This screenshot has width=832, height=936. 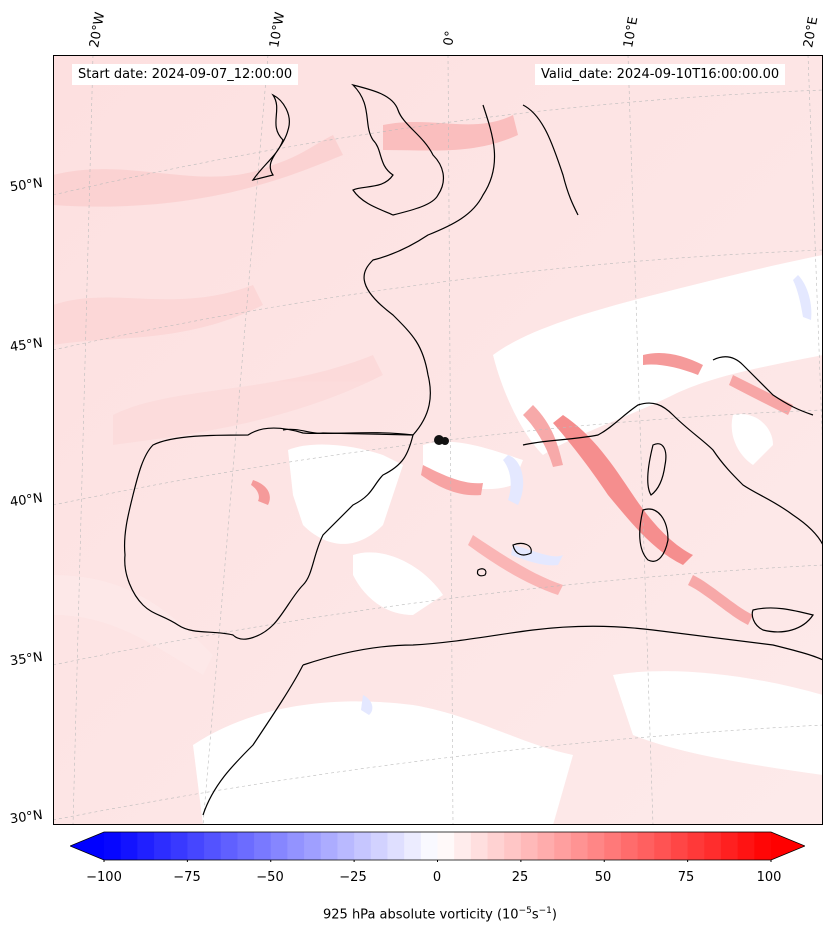 I want to click on lat-label-50n: 50°N, so click(x=26, y=185).